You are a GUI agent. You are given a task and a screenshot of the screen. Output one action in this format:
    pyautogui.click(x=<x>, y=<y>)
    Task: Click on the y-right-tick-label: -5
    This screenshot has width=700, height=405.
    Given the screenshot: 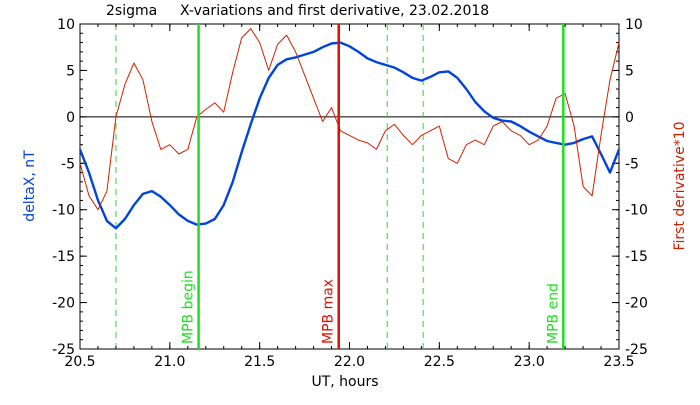 What is the action you would take?
    pyautogui.click(x=632, y=164)
    